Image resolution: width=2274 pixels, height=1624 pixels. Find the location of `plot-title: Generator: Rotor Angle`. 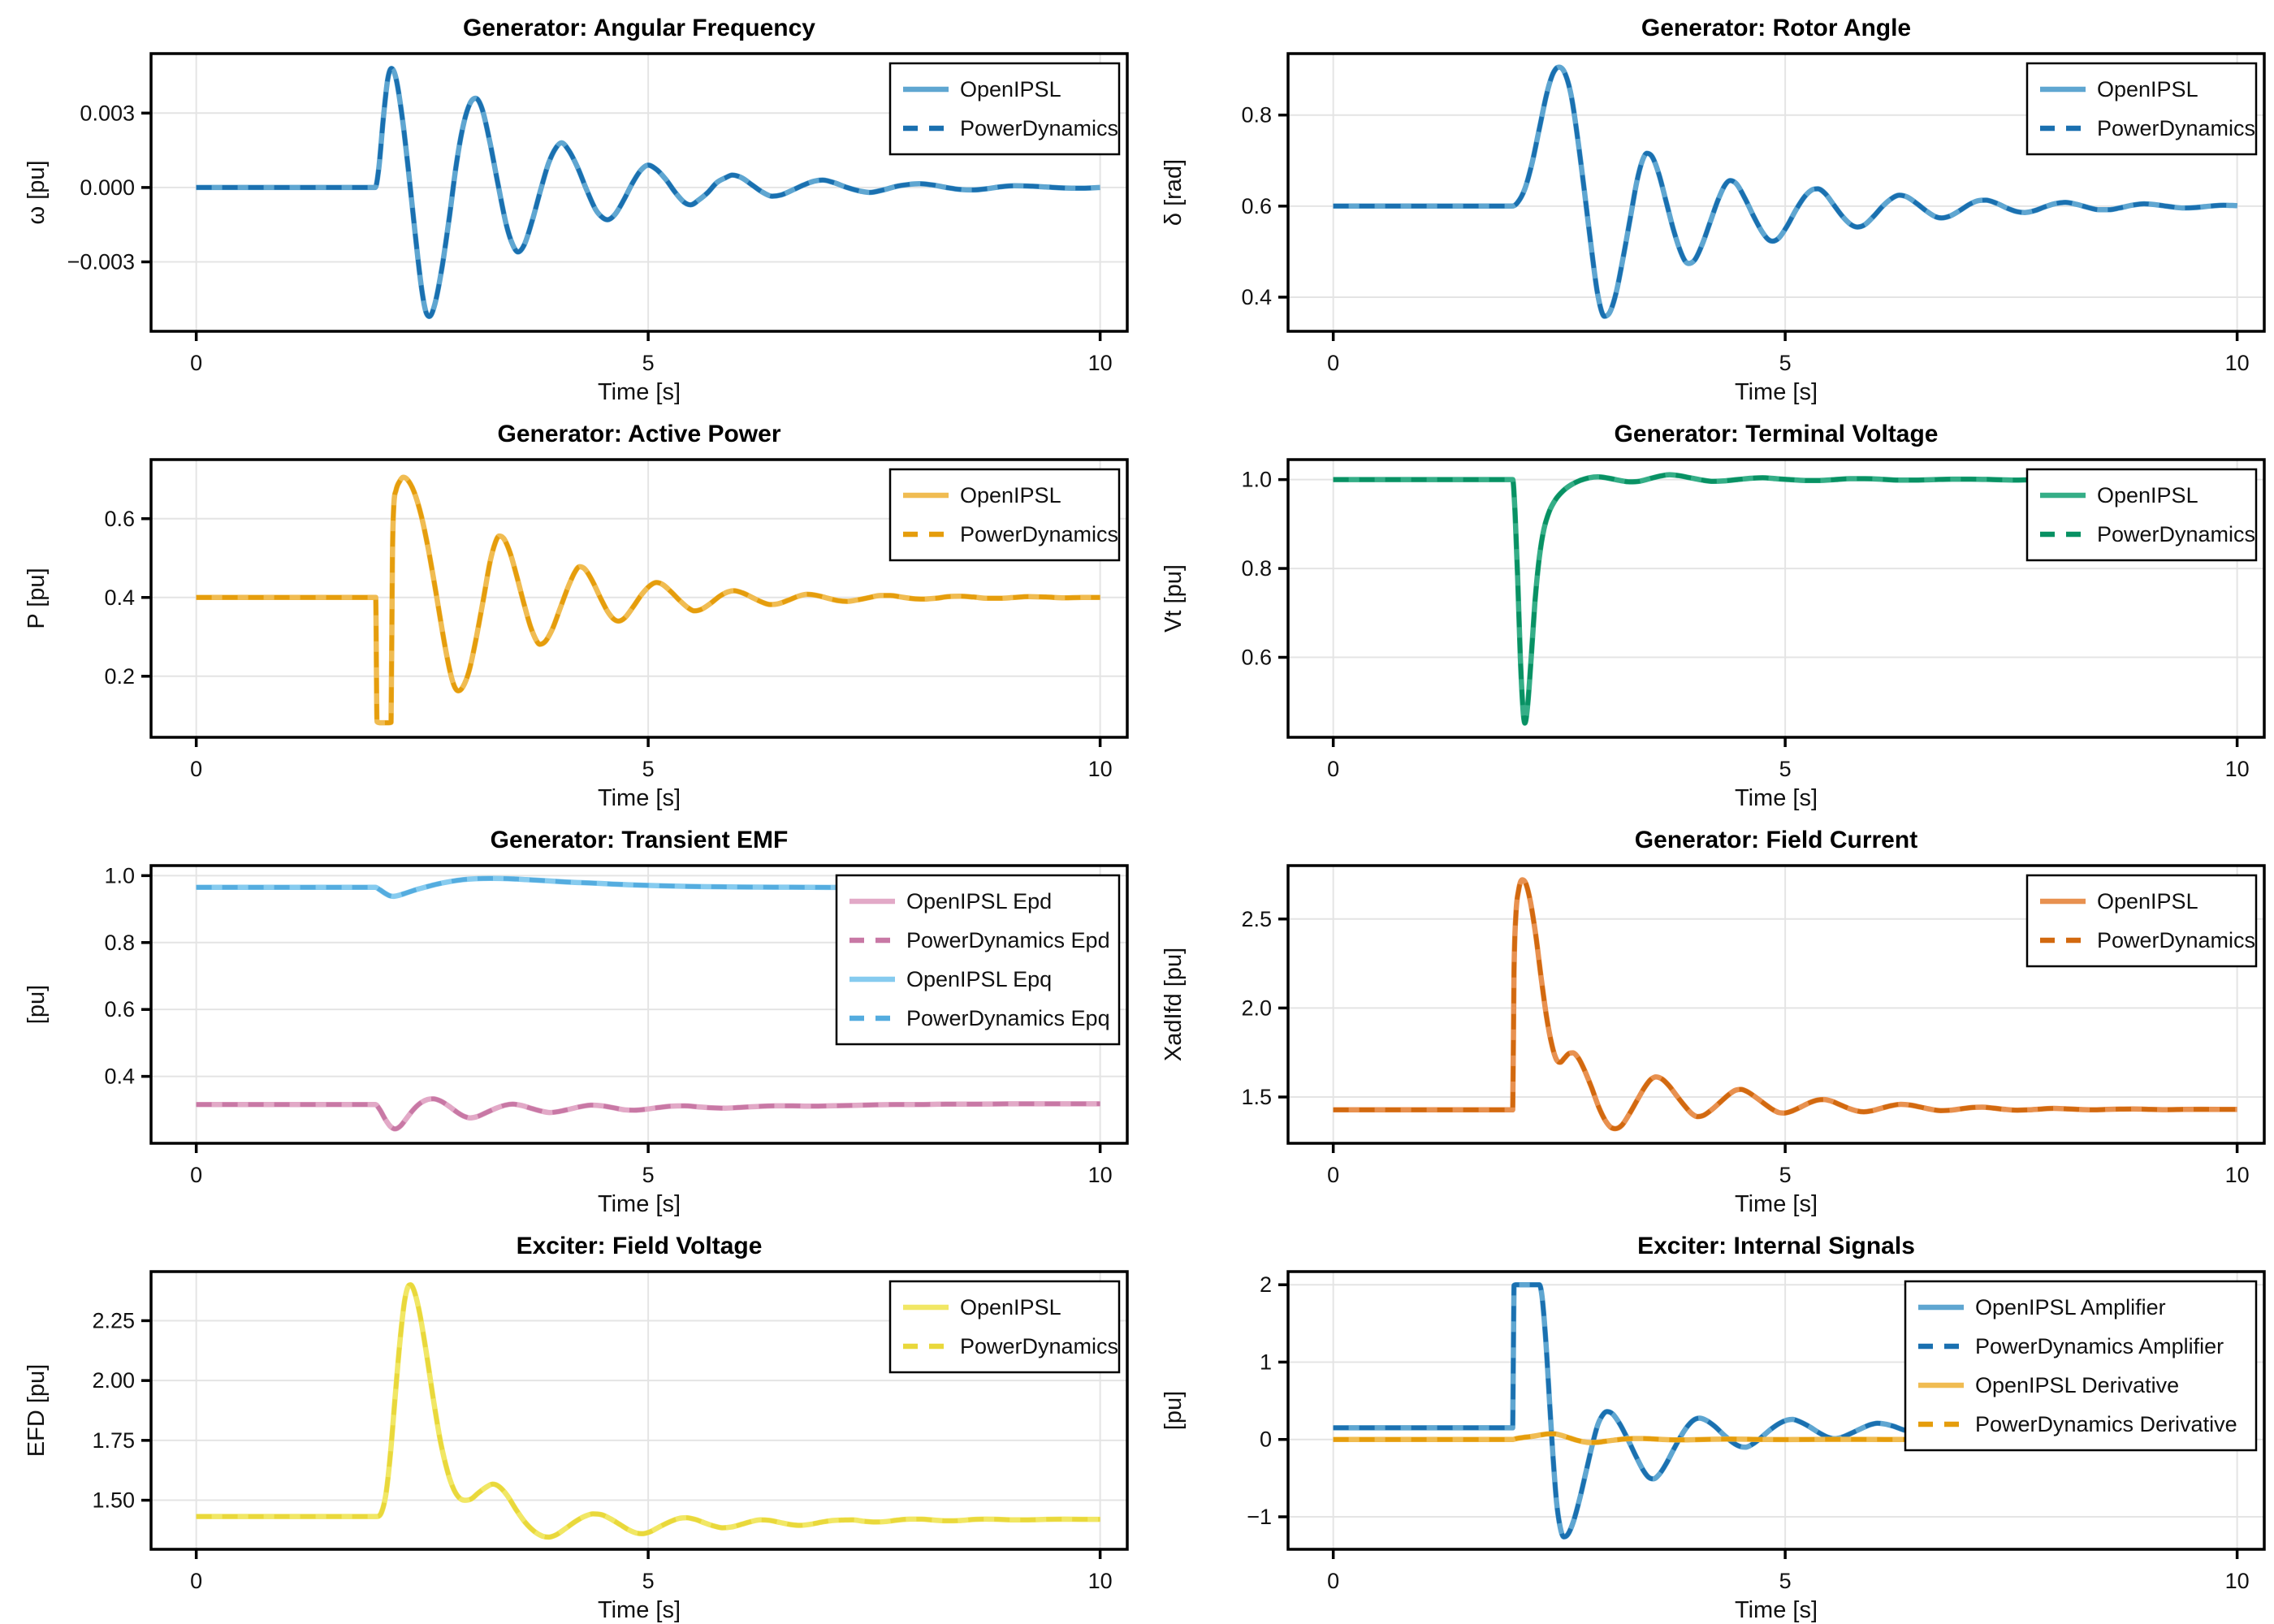

plot-title: Generator: Rotor Angle is located at coordinates (1776, 28).